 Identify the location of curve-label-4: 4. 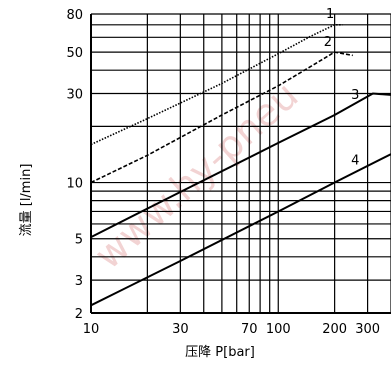
(355, 160).